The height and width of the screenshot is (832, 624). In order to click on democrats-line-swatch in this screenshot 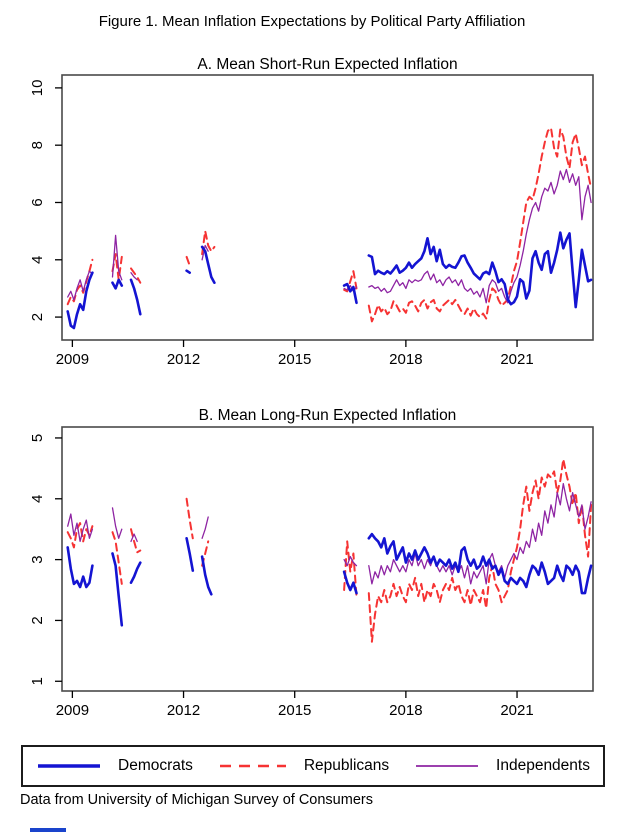, I will do `click(69, 766)`.